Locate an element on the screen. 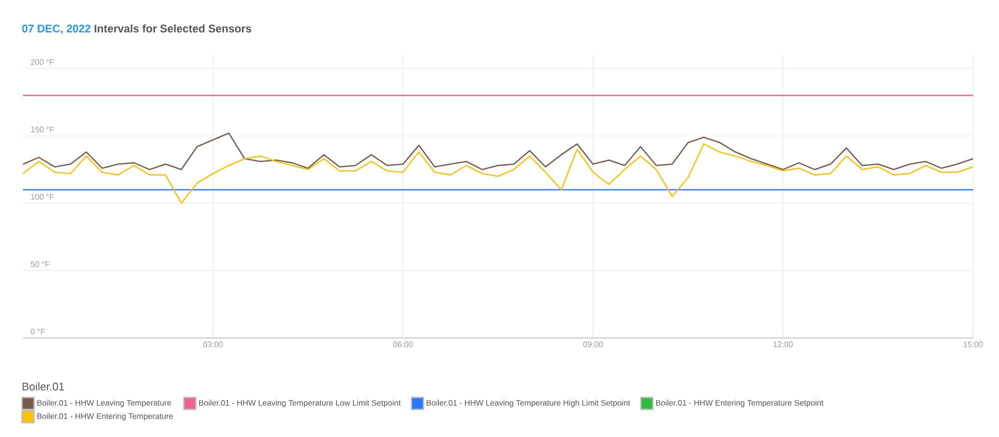  y-tick-label: 50 °F is located at coordinates (40, 264).